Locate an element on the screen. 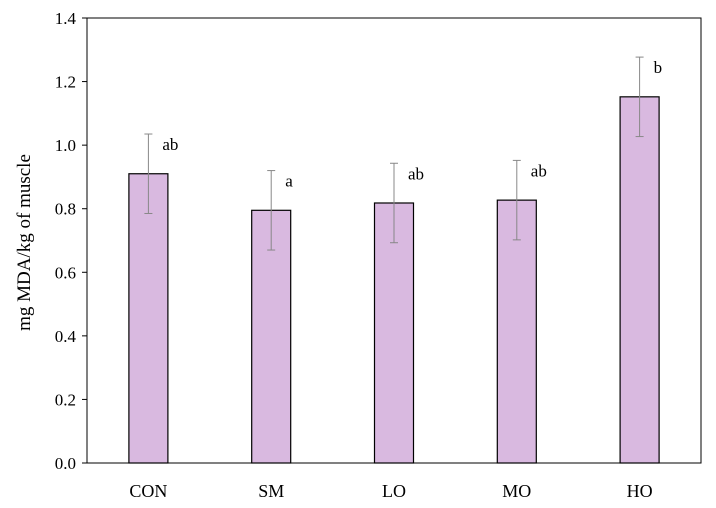 The height and width of the screenshot is (508, 716). y-tick-label: 0.2 is located at coordinates (65, 399).